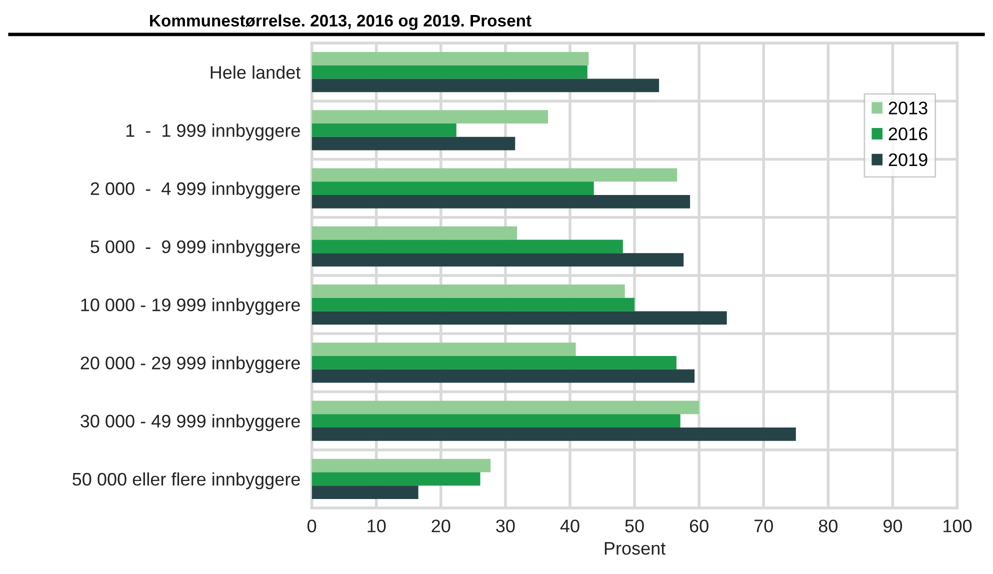 The width and height of the screenshot is (993, 574). What do you see at coordinates (908, 133) in the screenshot?
I see `legend-label: 2016` at bounding box center [908, 133].